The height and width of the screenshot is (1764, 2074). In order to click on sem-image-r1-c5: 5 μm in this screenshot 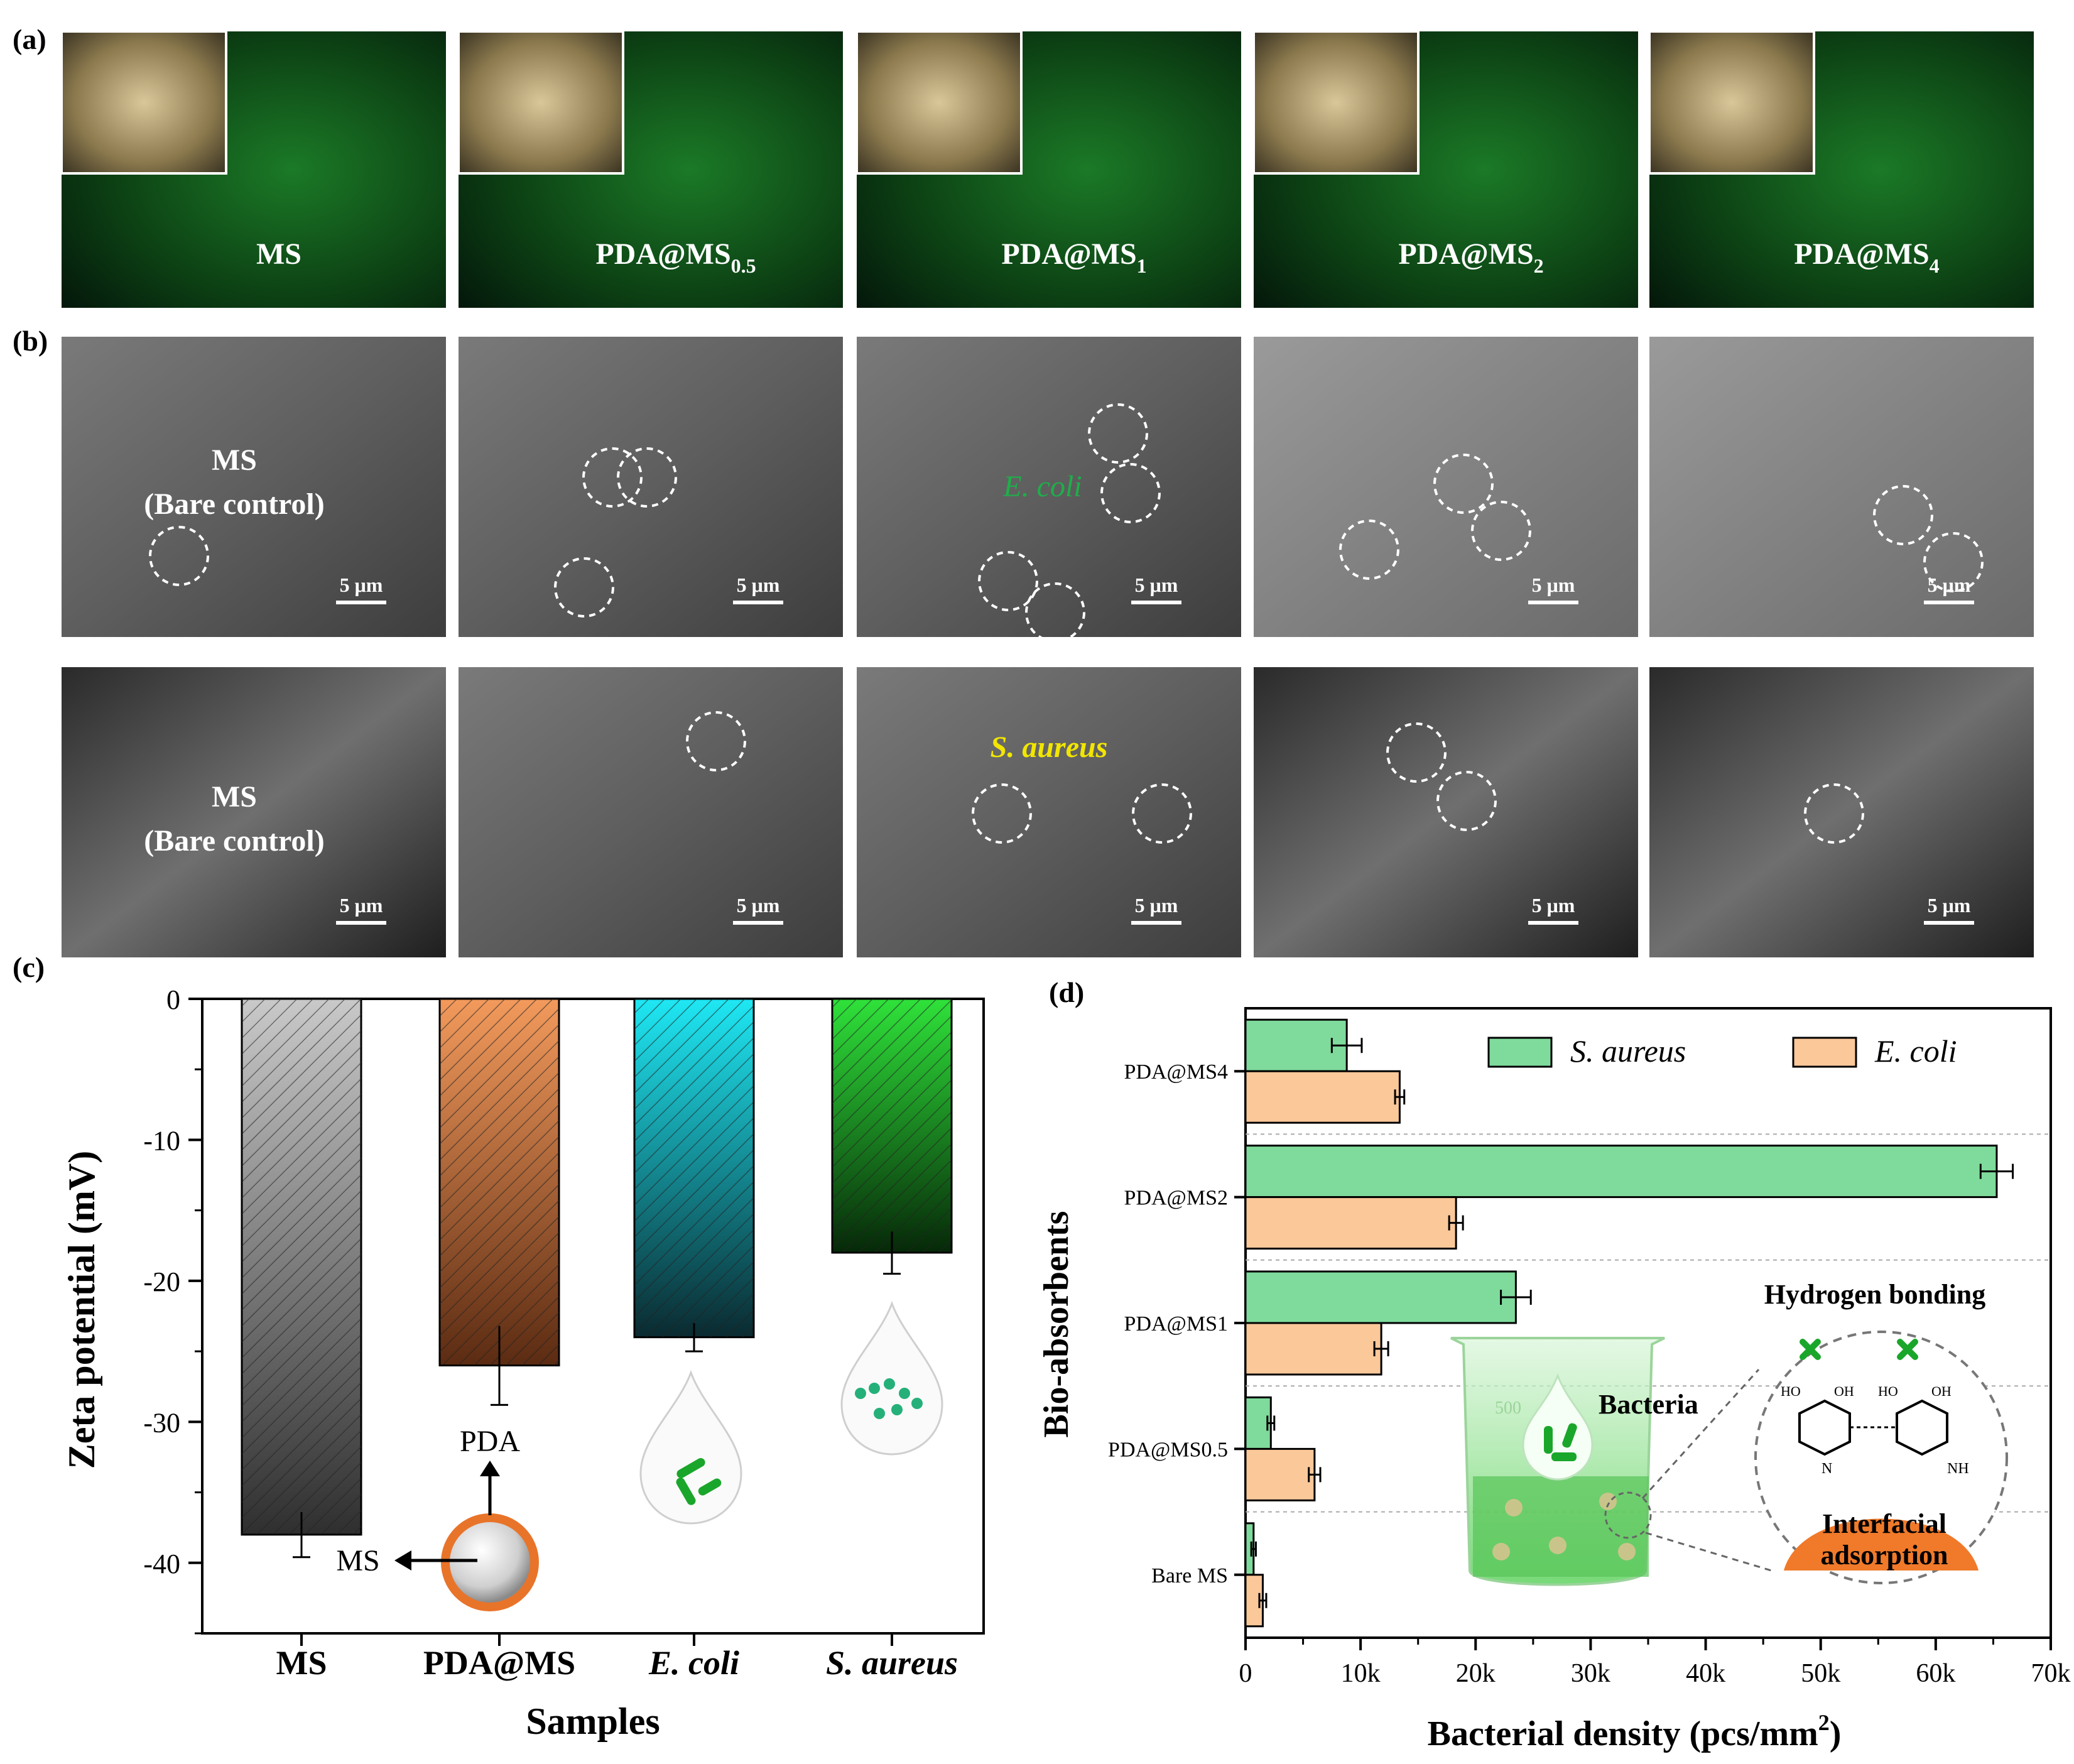, I will do `click(1841, 487)`.